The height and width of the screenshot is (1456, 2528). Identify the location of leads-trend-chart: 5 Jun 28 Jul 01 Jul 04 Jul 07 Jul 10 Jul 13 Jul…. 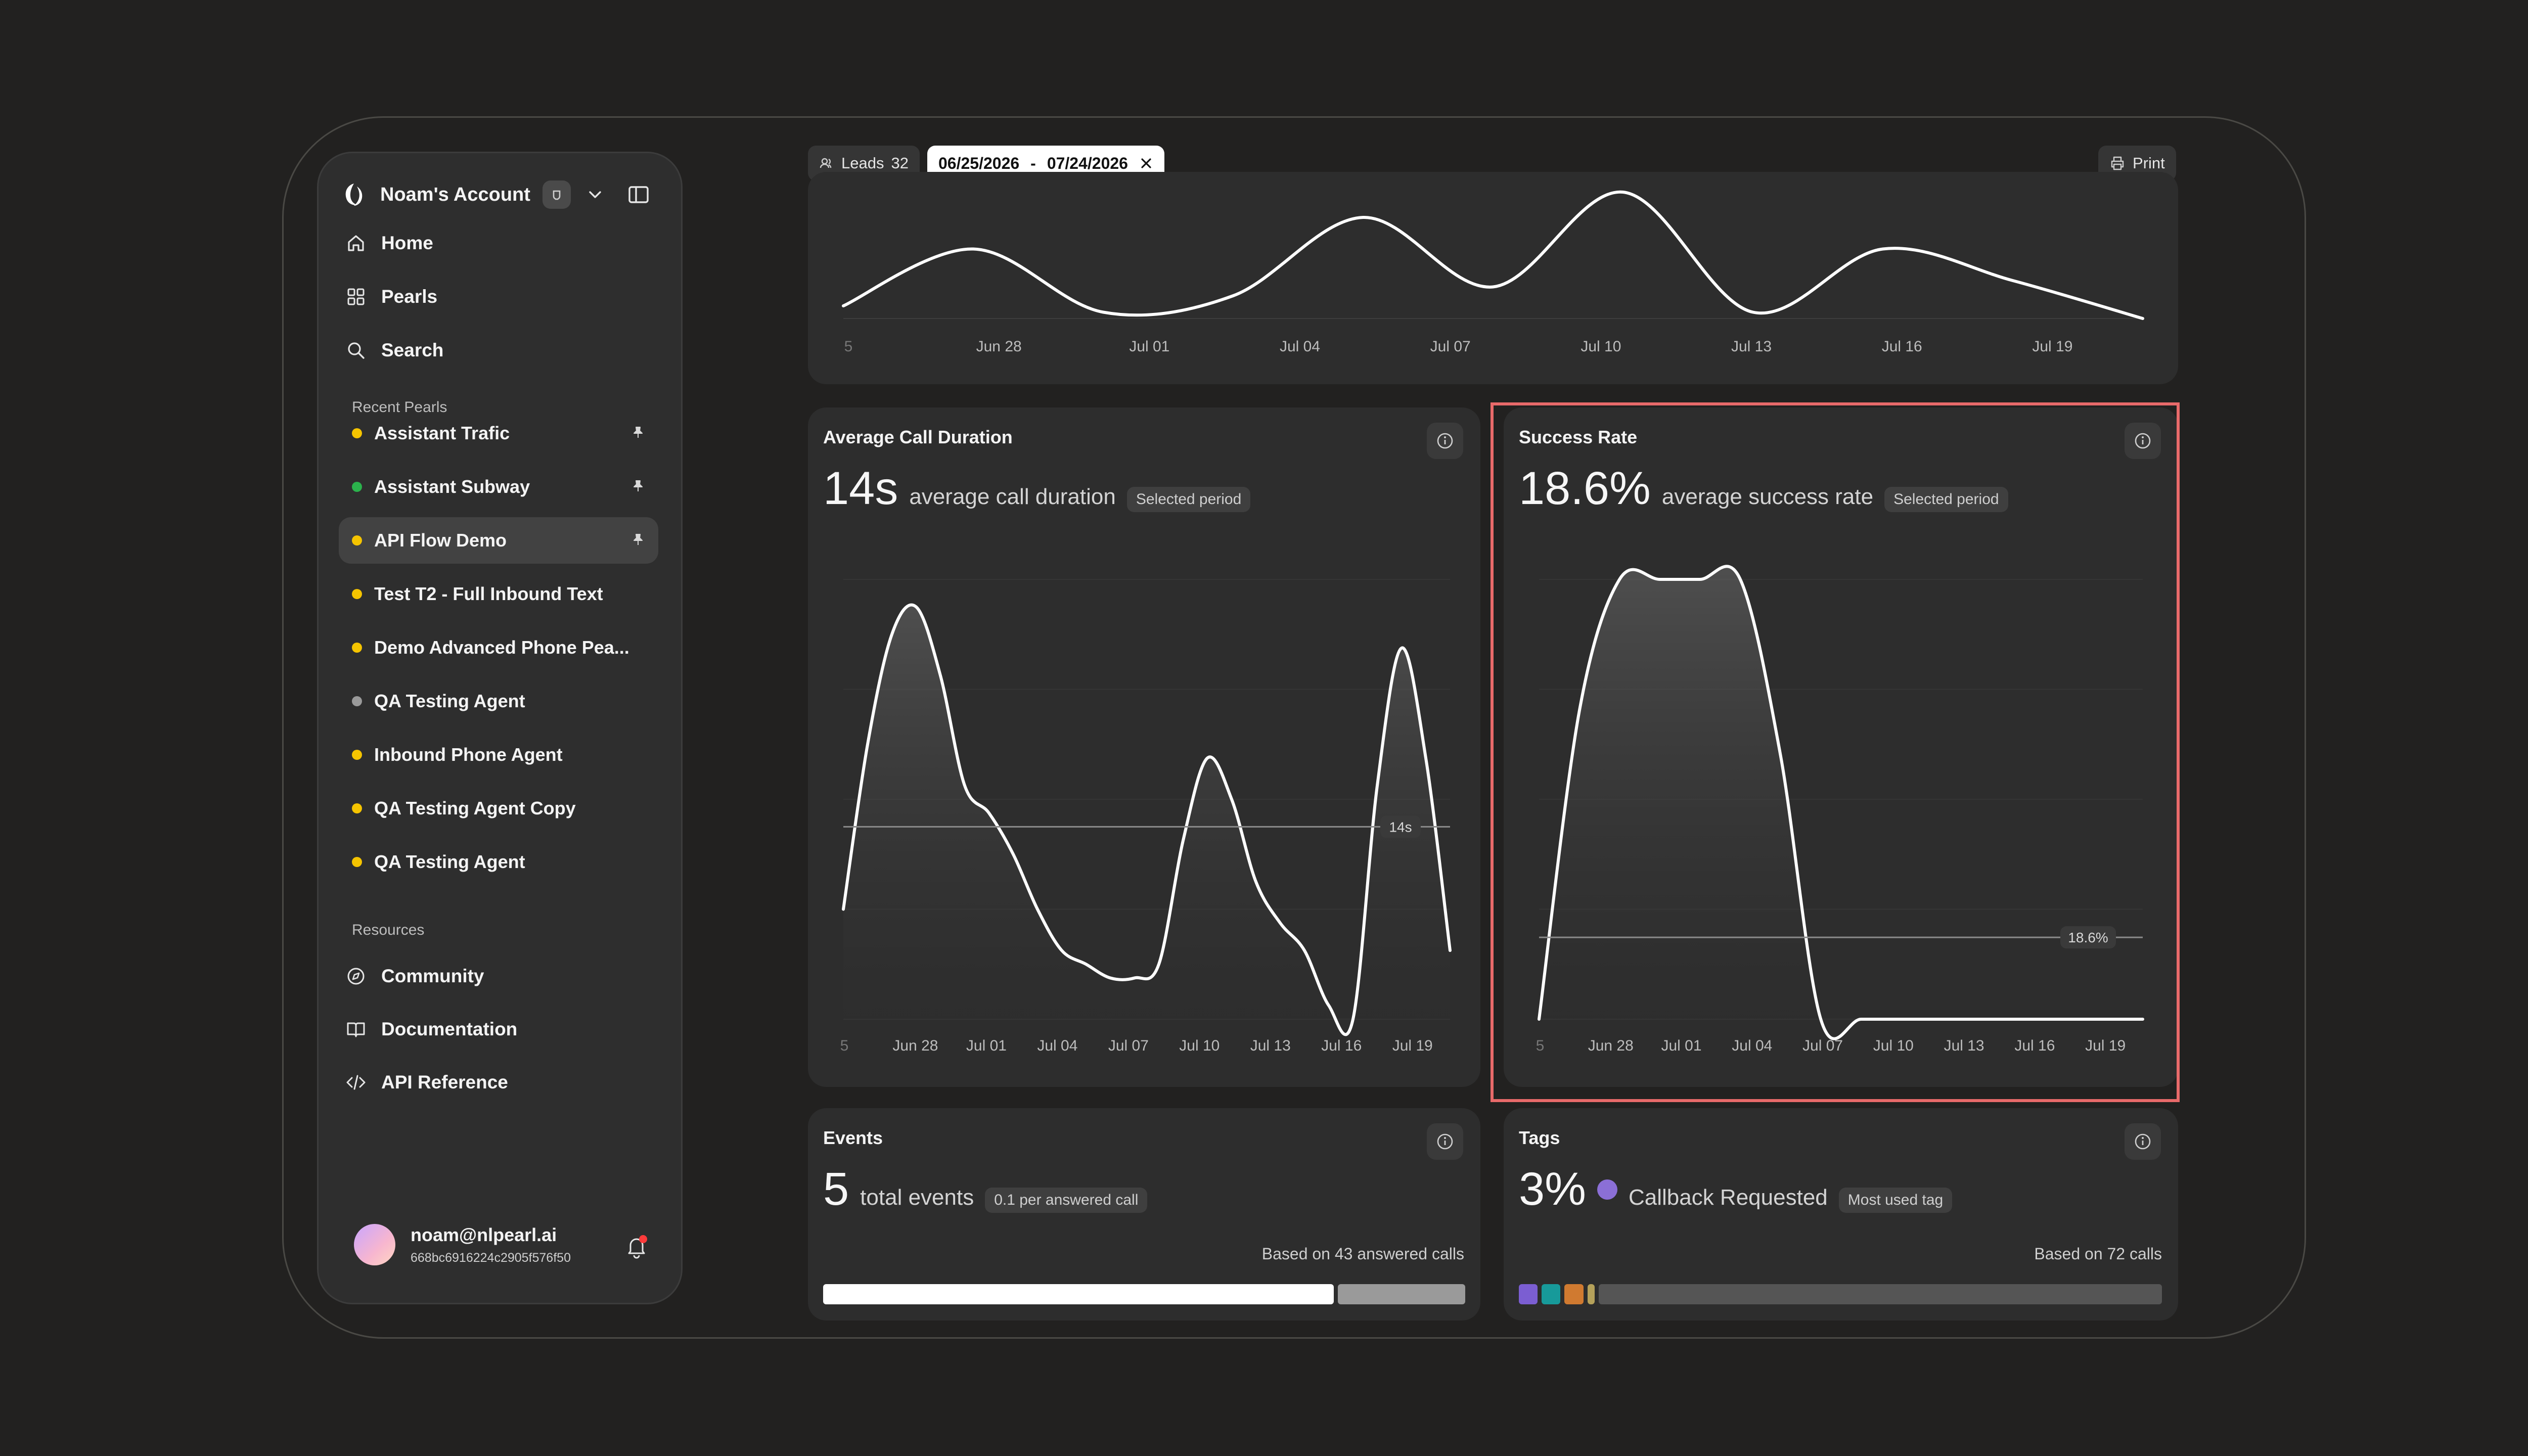
(1493, 272).